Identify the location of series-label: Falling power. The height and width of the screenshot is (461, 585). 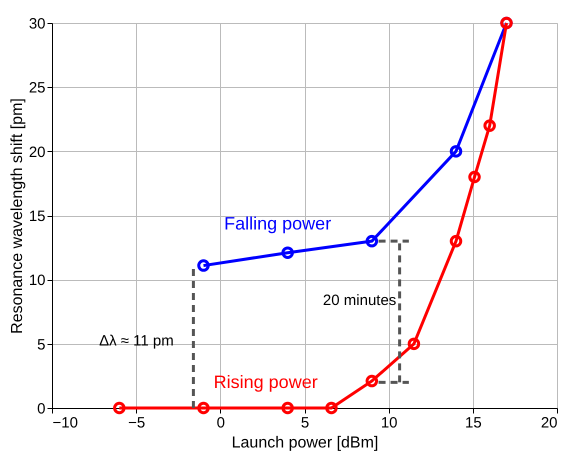
(278, 224).